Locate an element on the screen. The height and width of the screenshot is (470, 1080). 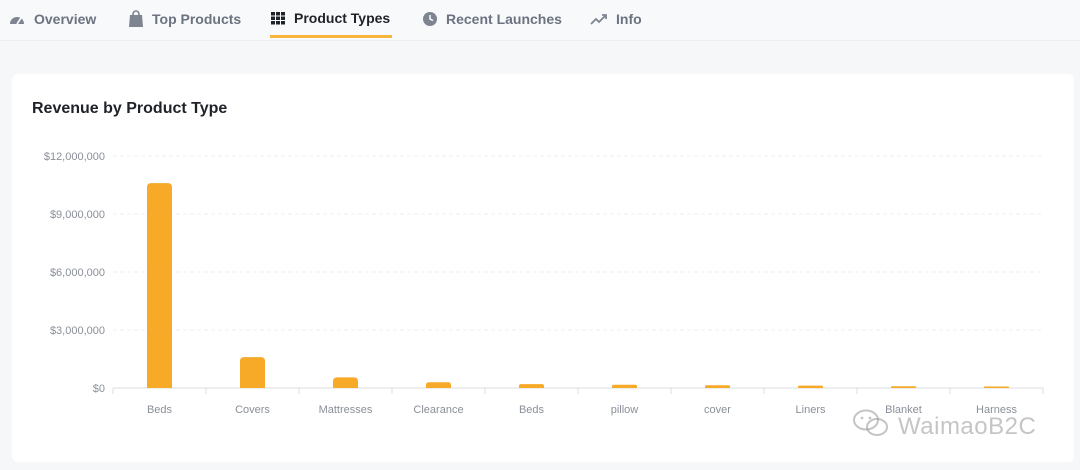
y-tick-label: $3,000,000 is located at coordinates (77, 331).